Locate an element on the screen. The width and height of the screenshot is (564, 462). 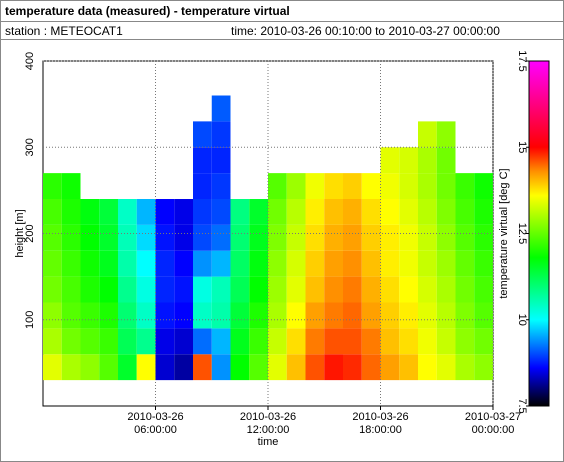
station: station : METEOCAT1 is located at coordinates (64, 31).